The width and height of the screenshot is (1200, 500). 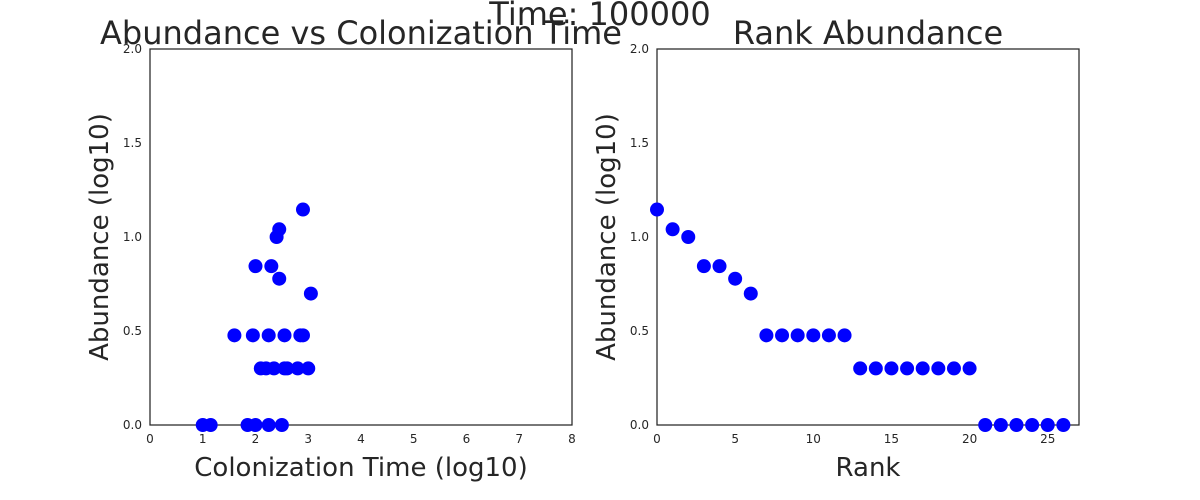 I want to click on x-tick-label: 2, so click(x=256, y=439).